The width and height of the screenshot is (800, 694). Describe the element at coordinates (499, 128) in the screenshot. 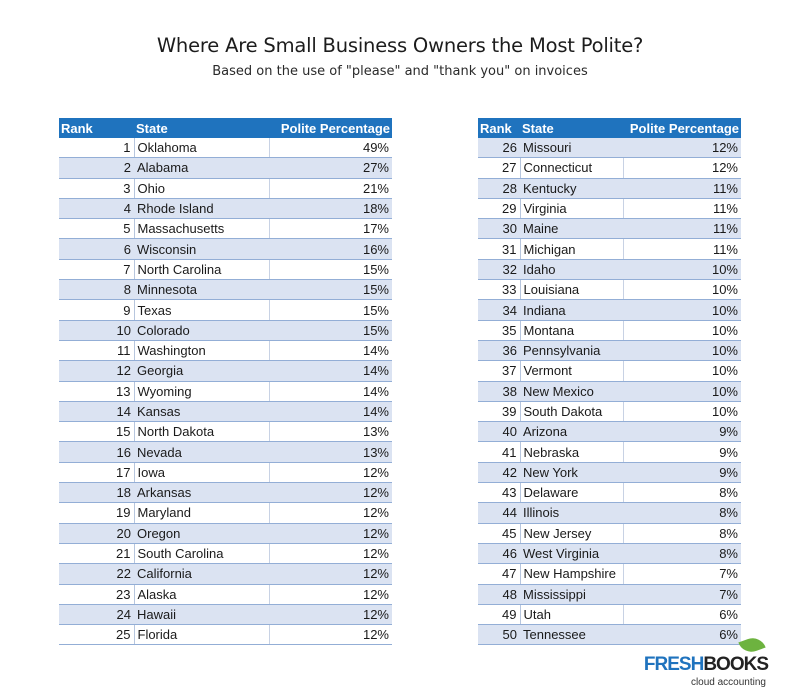

I see `header-rank: Rank` at that location.